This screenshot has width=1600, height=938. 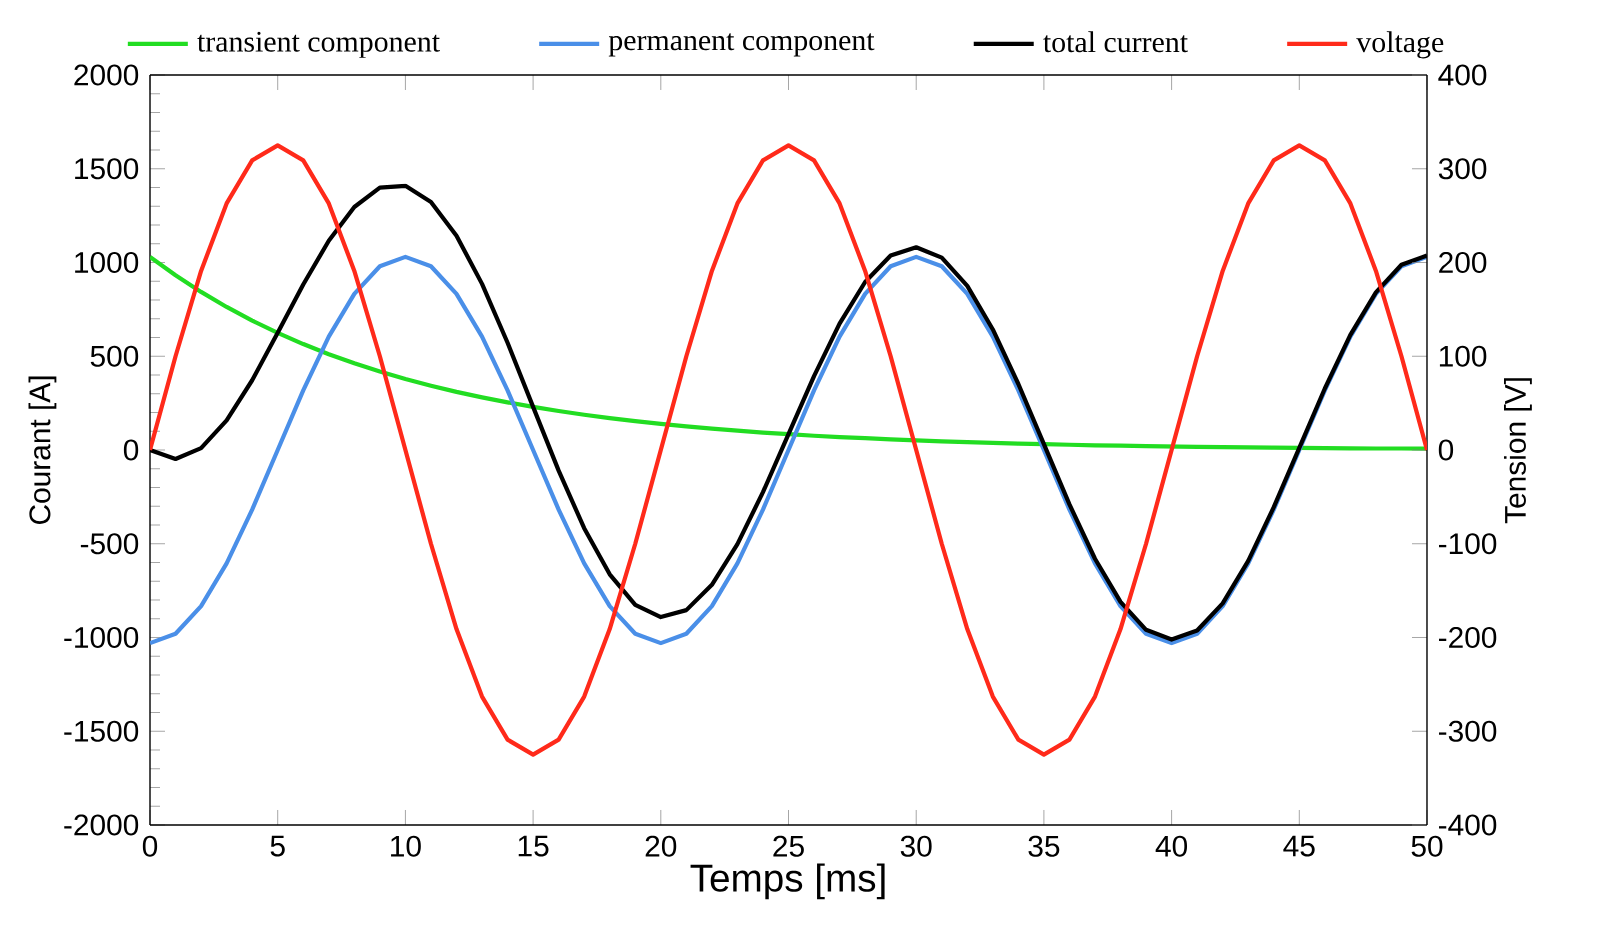 I want to click on y2-tick-label: -300, so click(x=1467, y=731).